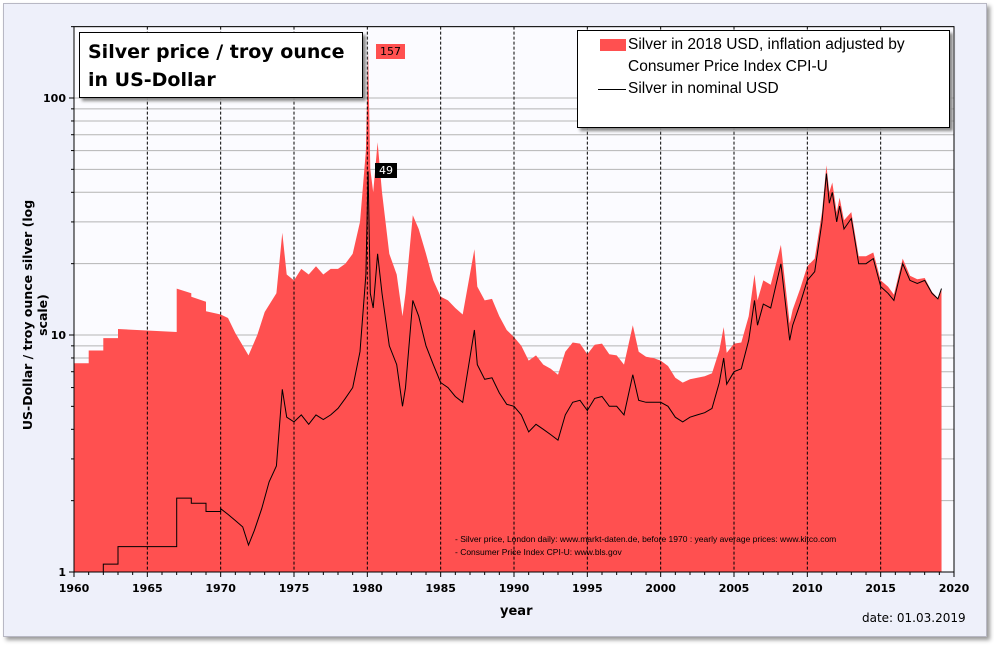 The width and height of the screenshot is (994, 645). What do you see at coordinates (221, 65) in the screenshot?
I see `chart-title: Silver price / troy ounce in US-Dollar` at bounding box center [221, 65].